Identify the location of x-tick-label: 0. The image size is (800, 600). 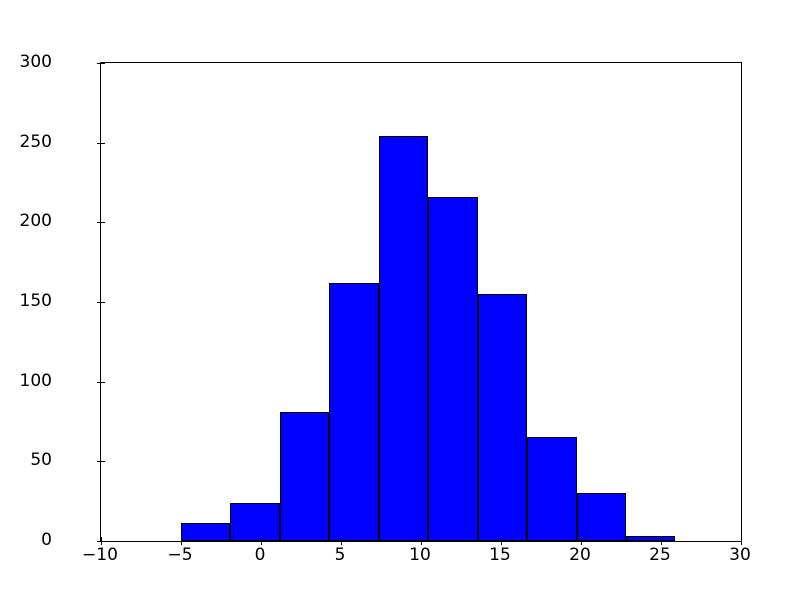
(260, 555).